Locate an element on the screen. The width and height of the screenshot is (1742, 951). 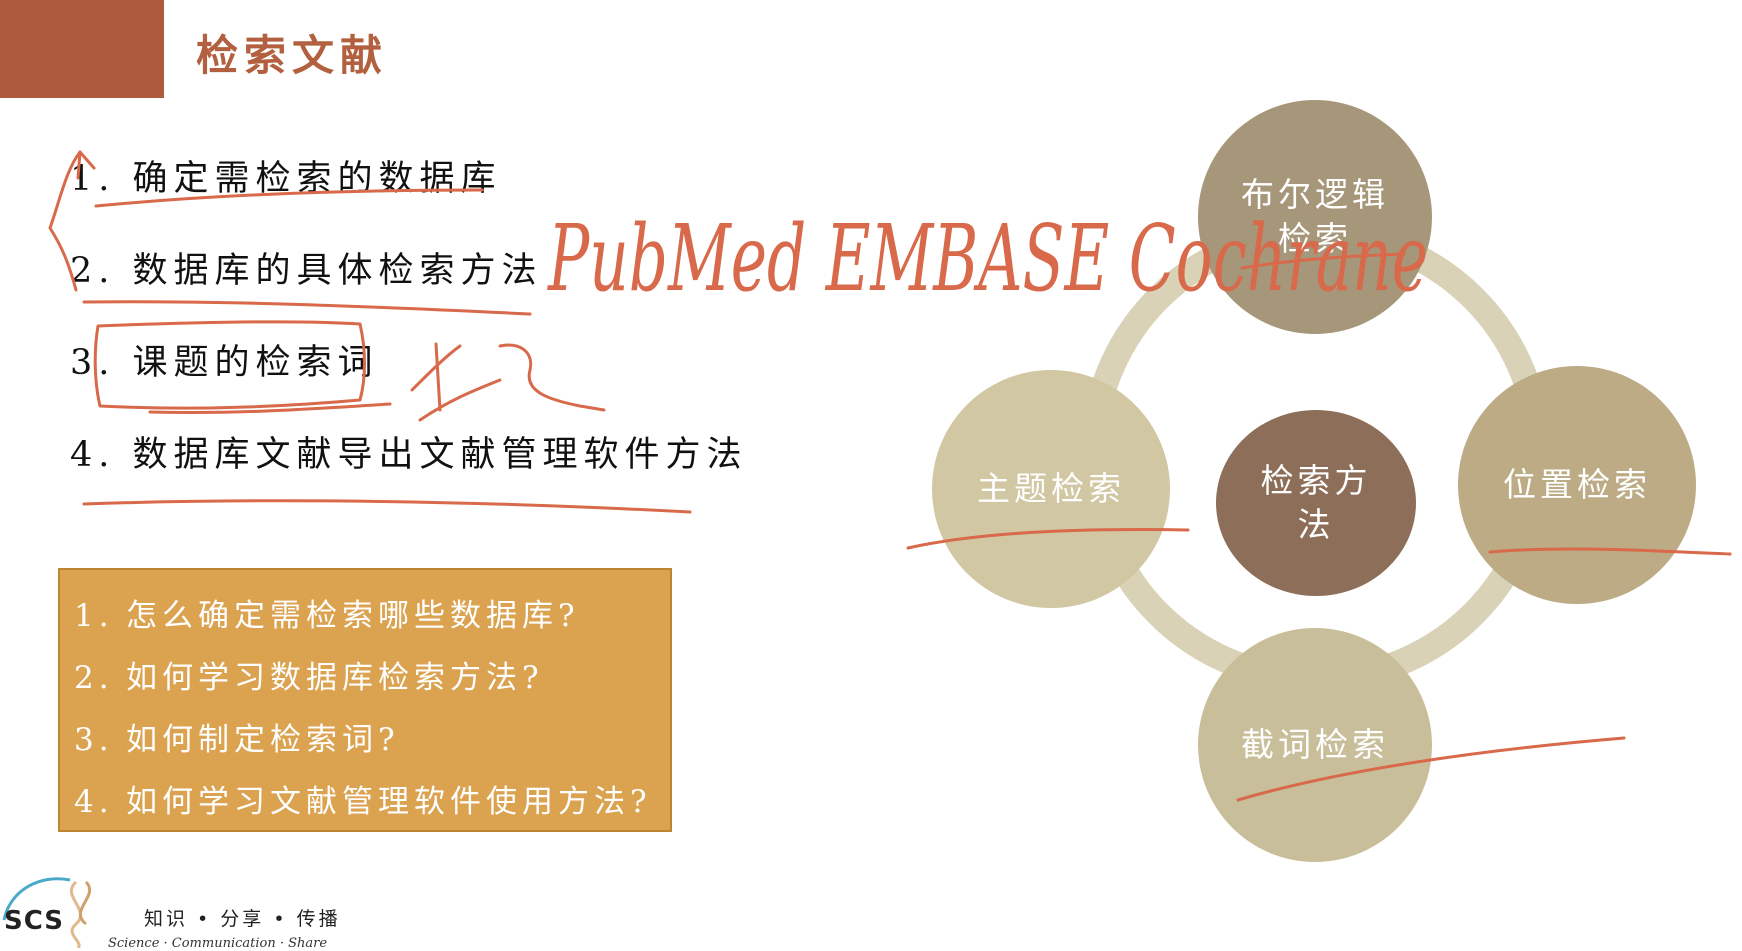
slogan: 知识 • 分享 • 传播 is located at coordinates (242, 919).